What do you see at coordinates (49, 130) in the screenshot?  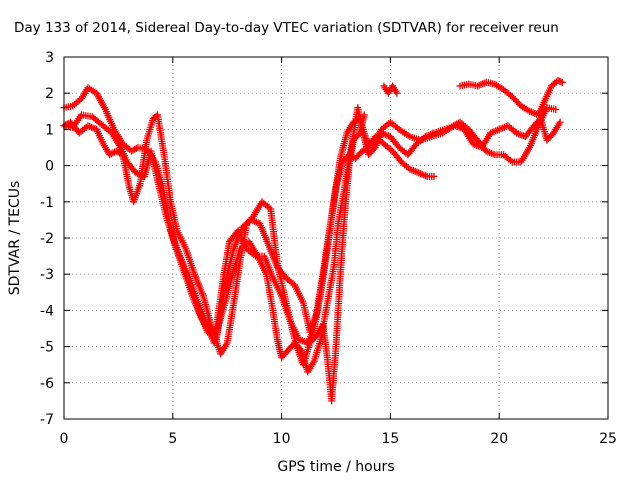 I see `y-tick-label: 1` at bounding box center [49, 130].